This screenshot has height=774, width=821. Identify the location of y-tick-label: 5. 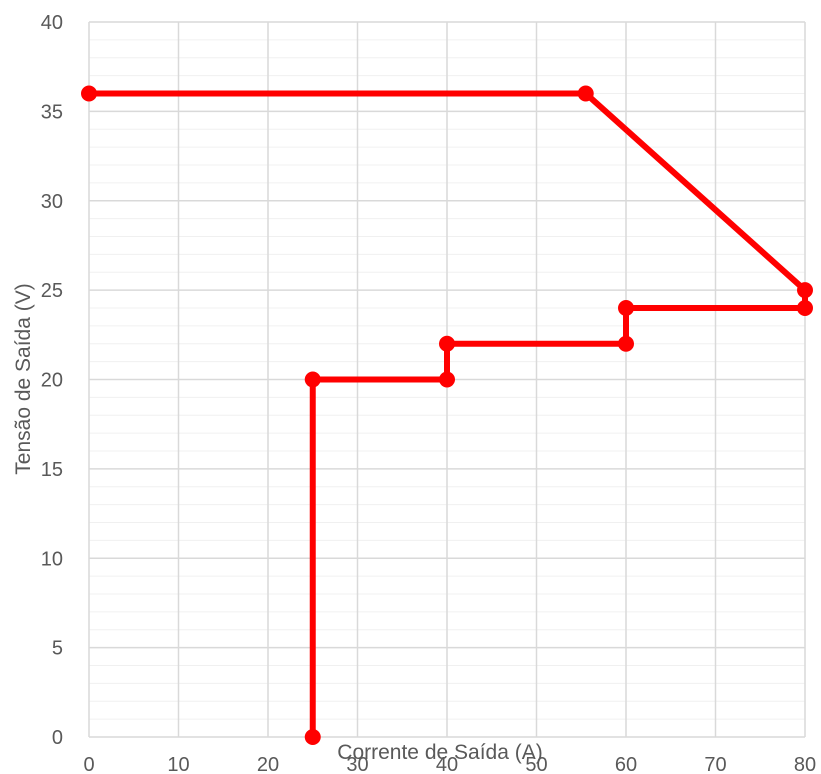
(57, 649).